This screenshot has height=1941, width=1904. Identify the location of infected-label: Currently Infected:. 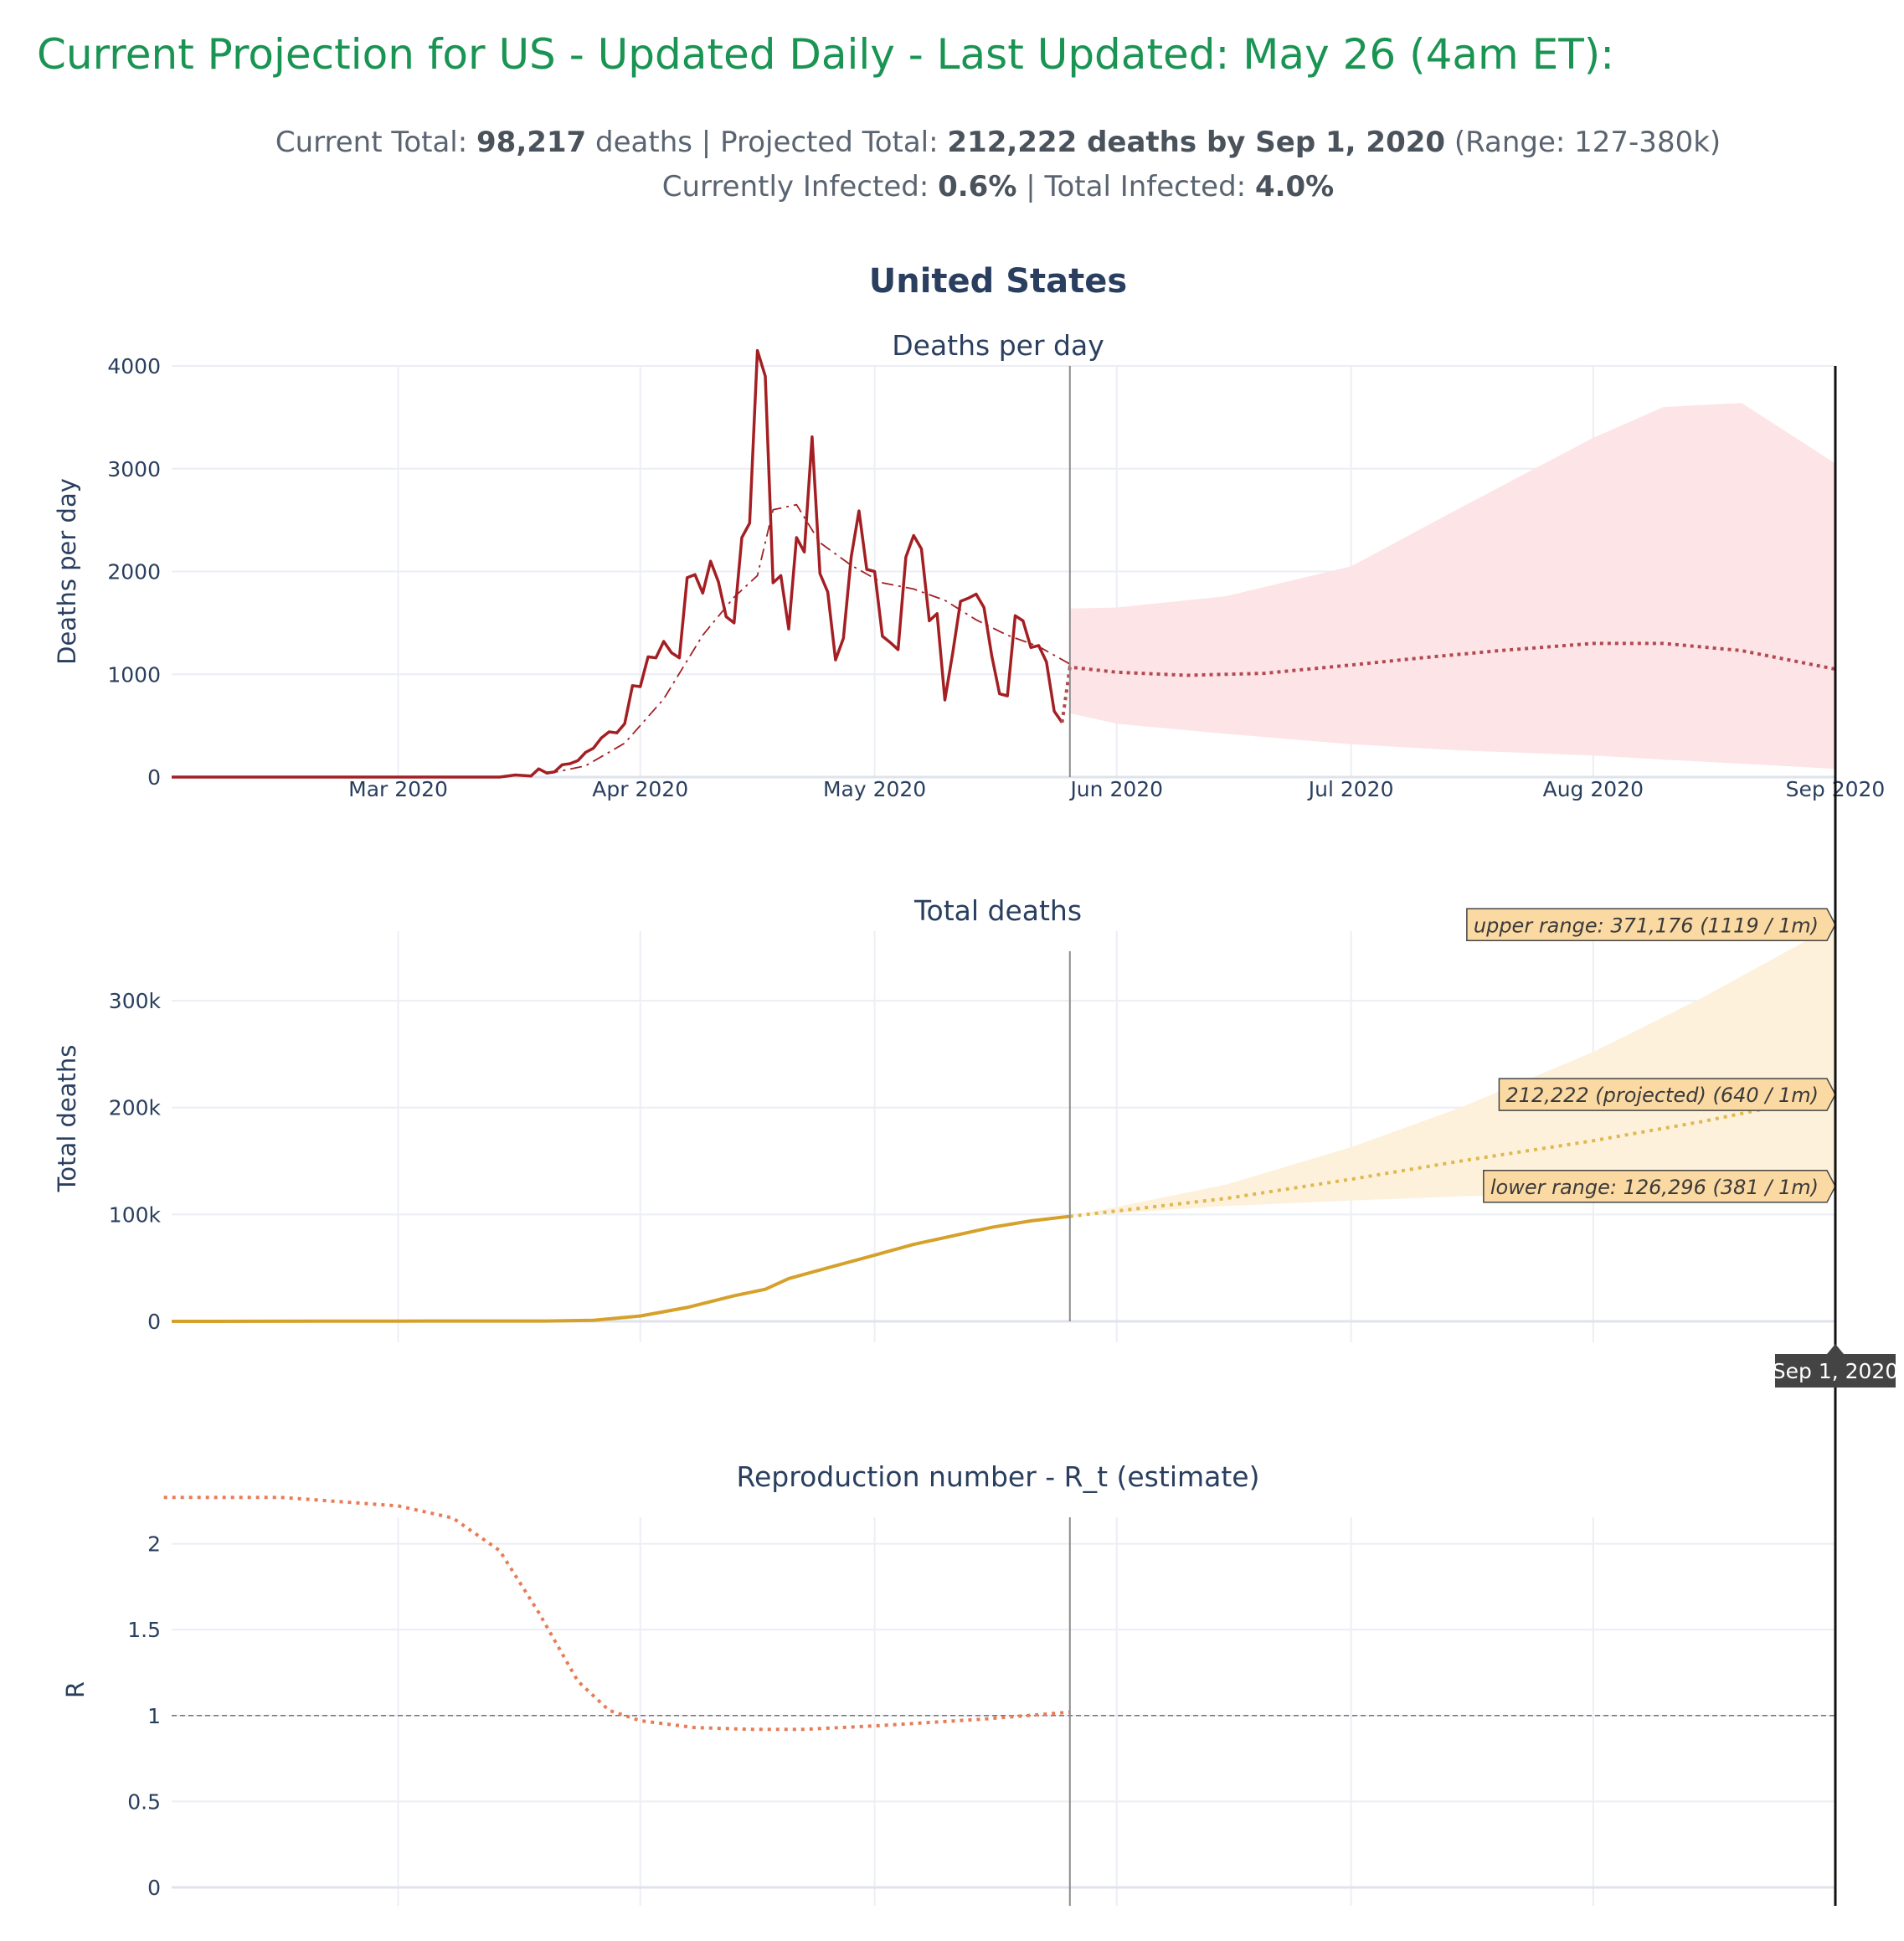
(795, 186).